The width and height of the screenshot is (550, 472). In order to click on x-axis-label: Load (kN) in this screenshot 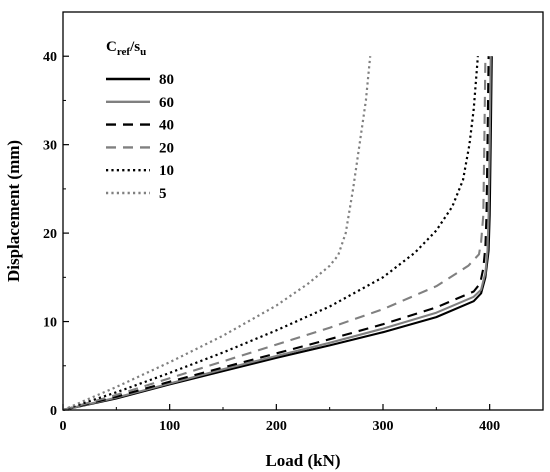, I will do `click(302, 460)`.